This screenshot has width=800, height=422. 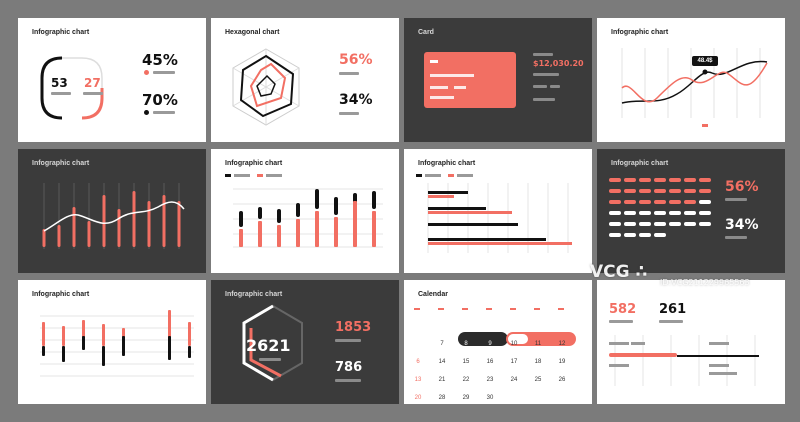 I want to click on stat-2: 70%, so click(x=160, y=100).